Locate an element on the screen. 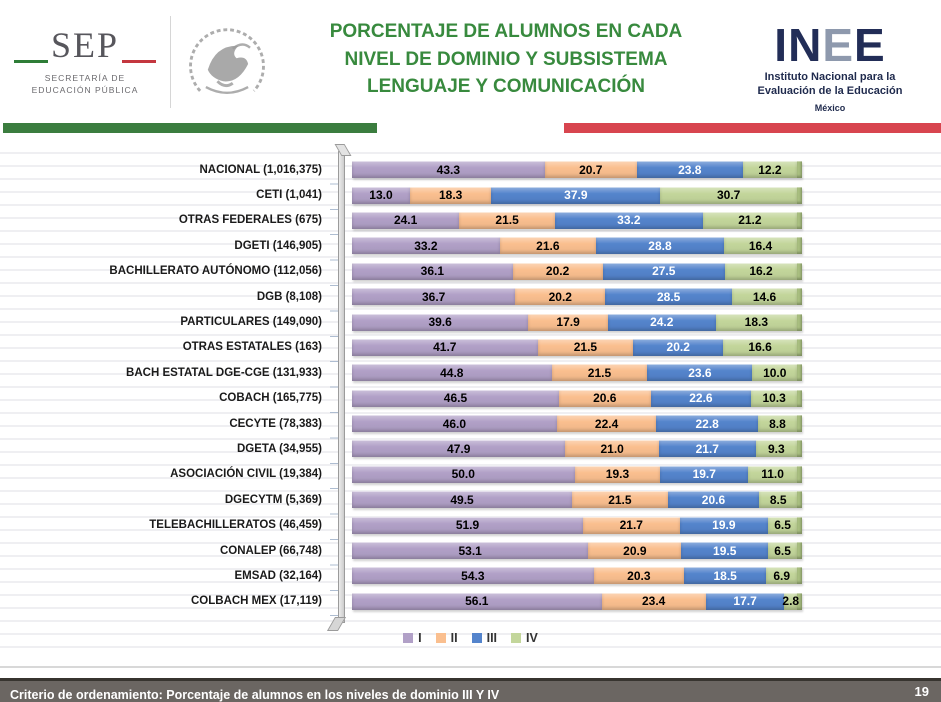  bar-segment-I: 56.1 is located at coordinates (477, 601).